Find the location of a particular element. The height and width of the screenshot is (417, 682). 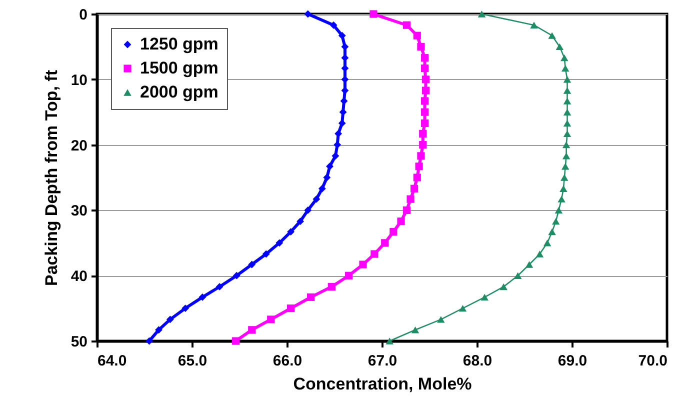

y-tick-label: 30 is located at coordinates (79, 211).